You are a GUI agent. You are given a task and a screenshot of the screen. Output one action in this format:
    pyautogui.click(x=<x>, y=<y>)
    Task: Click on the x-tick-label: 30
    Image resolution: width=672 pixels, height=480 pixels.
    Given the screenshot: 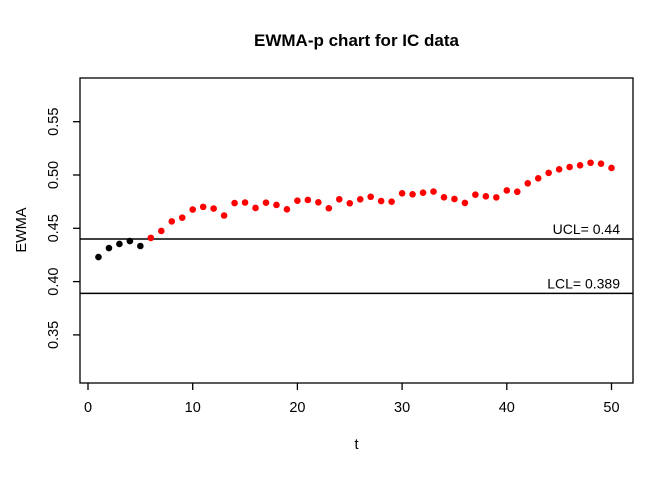 What is the action you would take?
    pyautogui.click(x=402, y=408)
    